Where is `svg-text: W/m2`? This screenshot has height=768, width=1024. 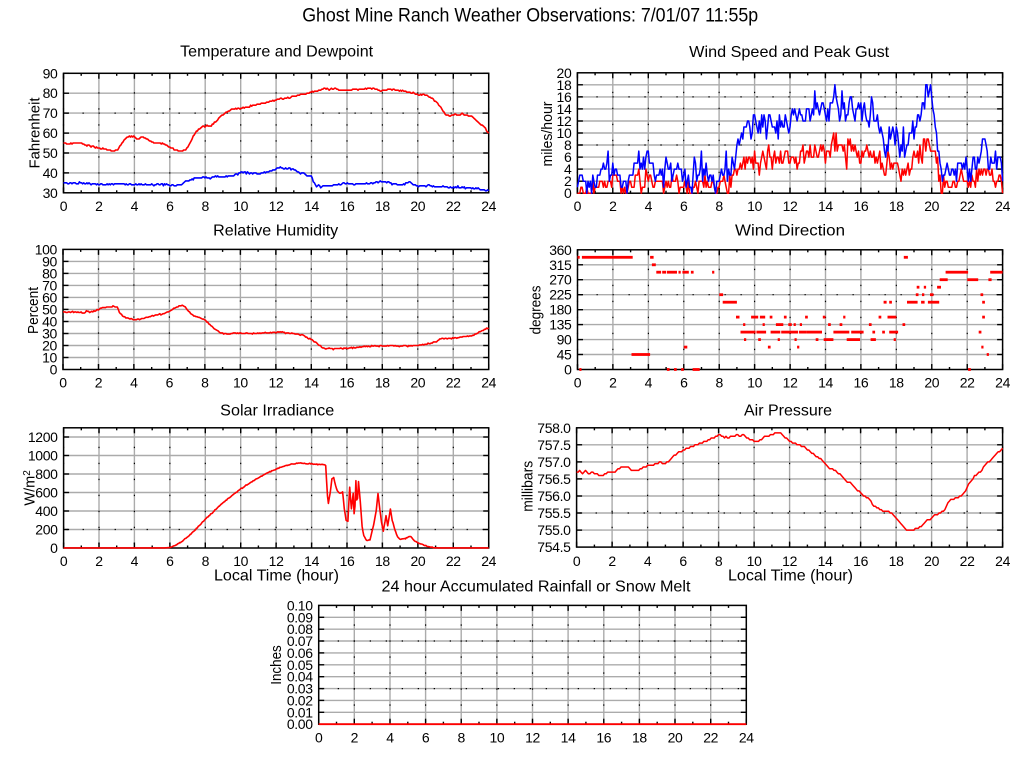 svg-text: W/m2 is located at coordinates (30, 488).